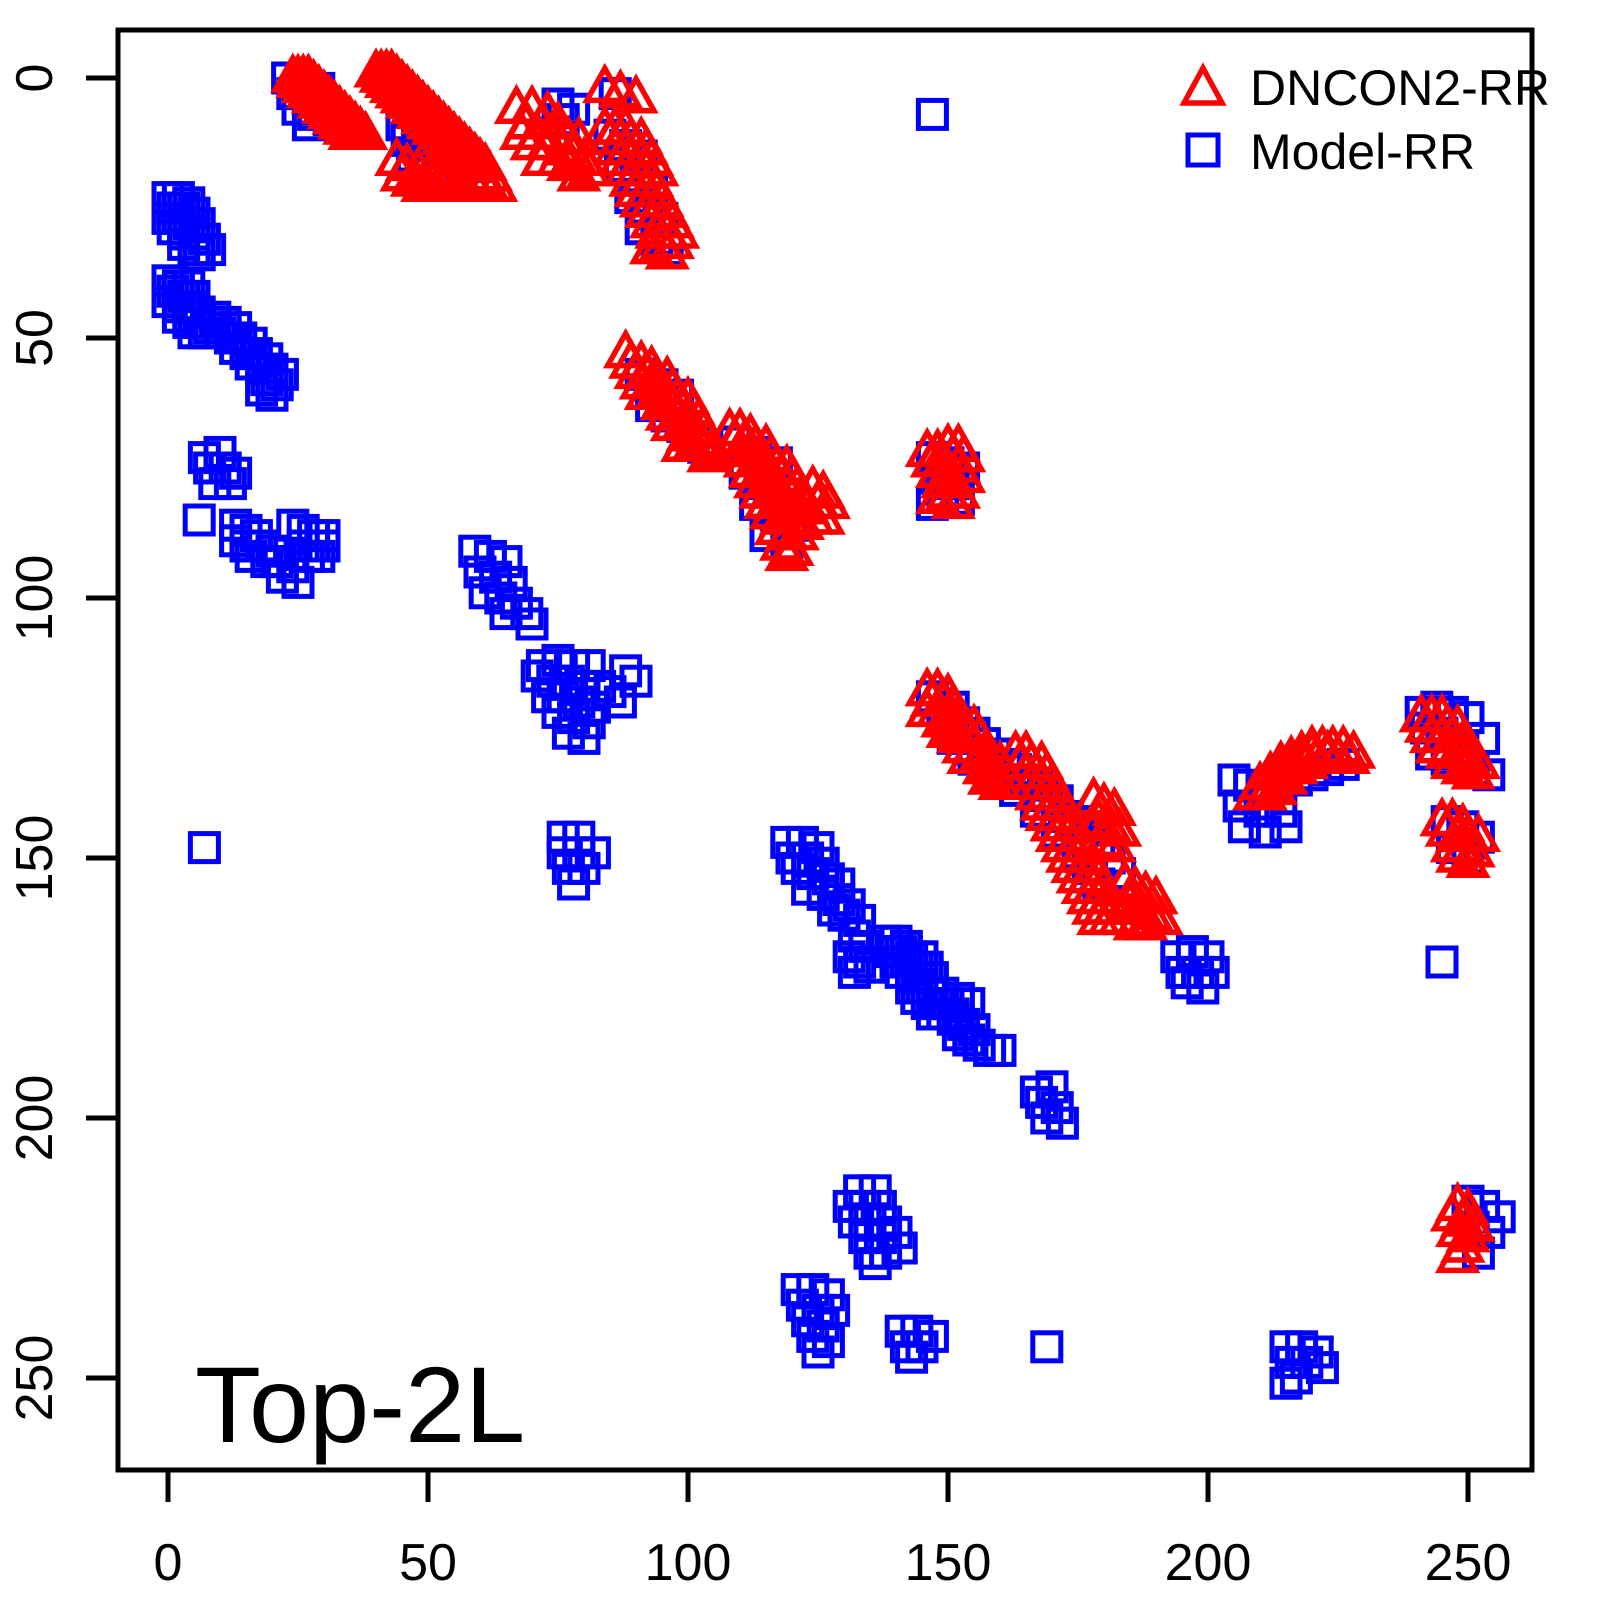 The image size is (1600, 1605). Describe the element at coordinates (1208, 1563) in the screenshot. I see `x-tick-label: 200` at that location.